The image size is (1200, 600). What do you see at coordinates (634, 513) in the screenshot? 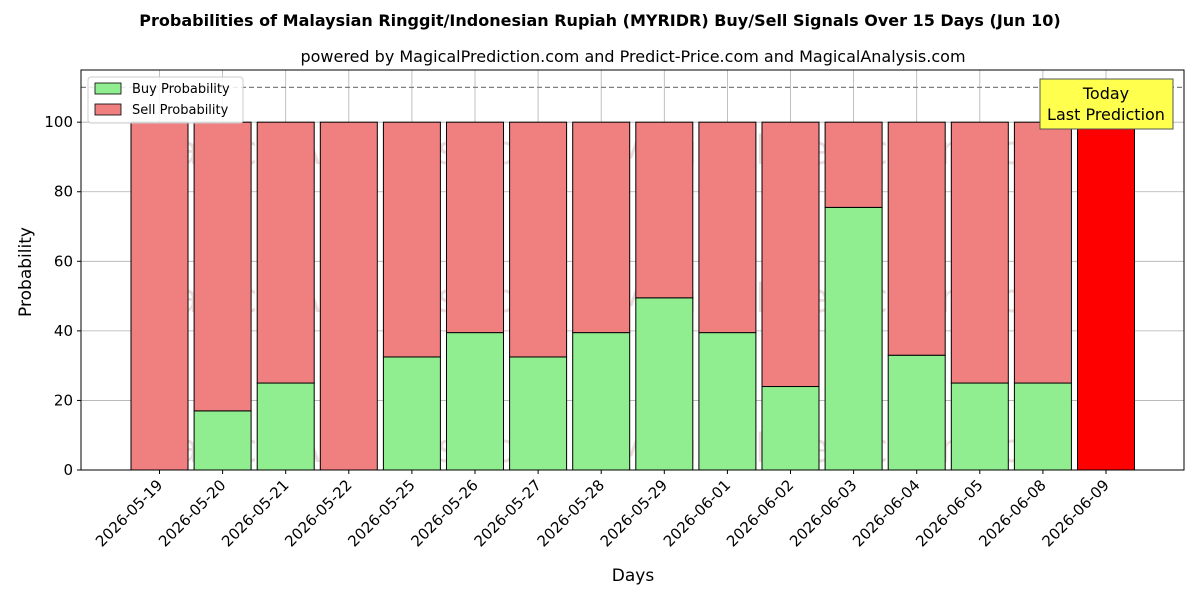
I see `x-tick-label: 2026-05-29` at bounding box center [634, 513].